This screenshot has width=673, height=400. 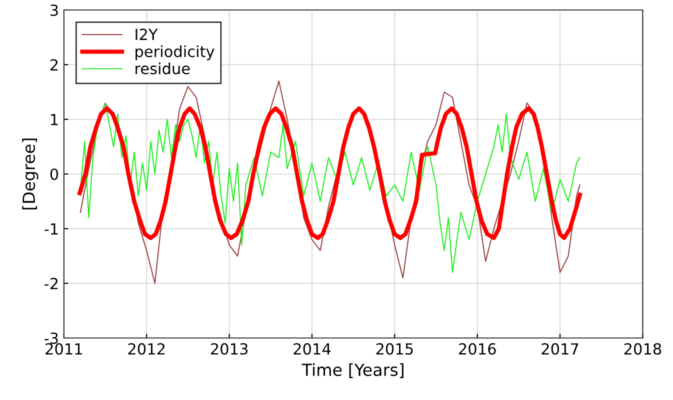 I want to click on x-tick-label: 2012, so click(x=146, y=349).